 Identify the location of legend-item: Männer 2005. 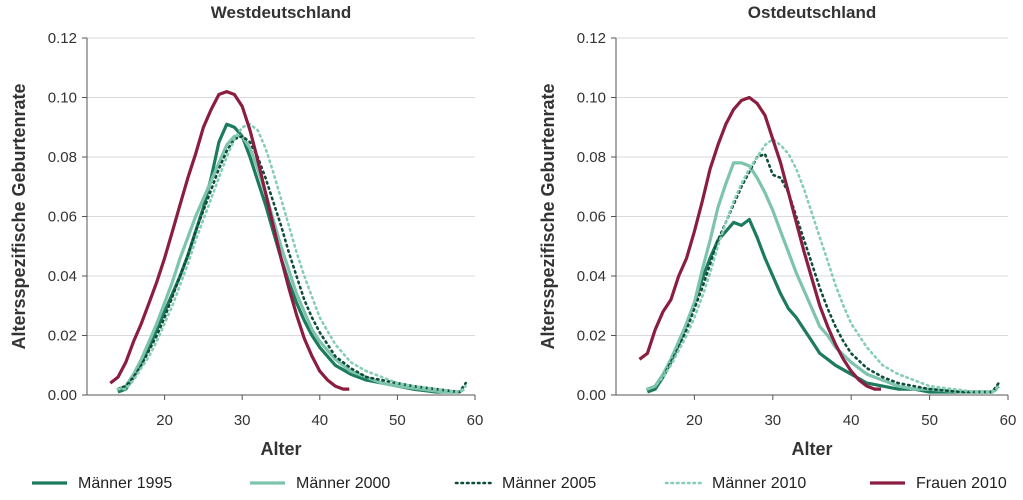
(525, 483).